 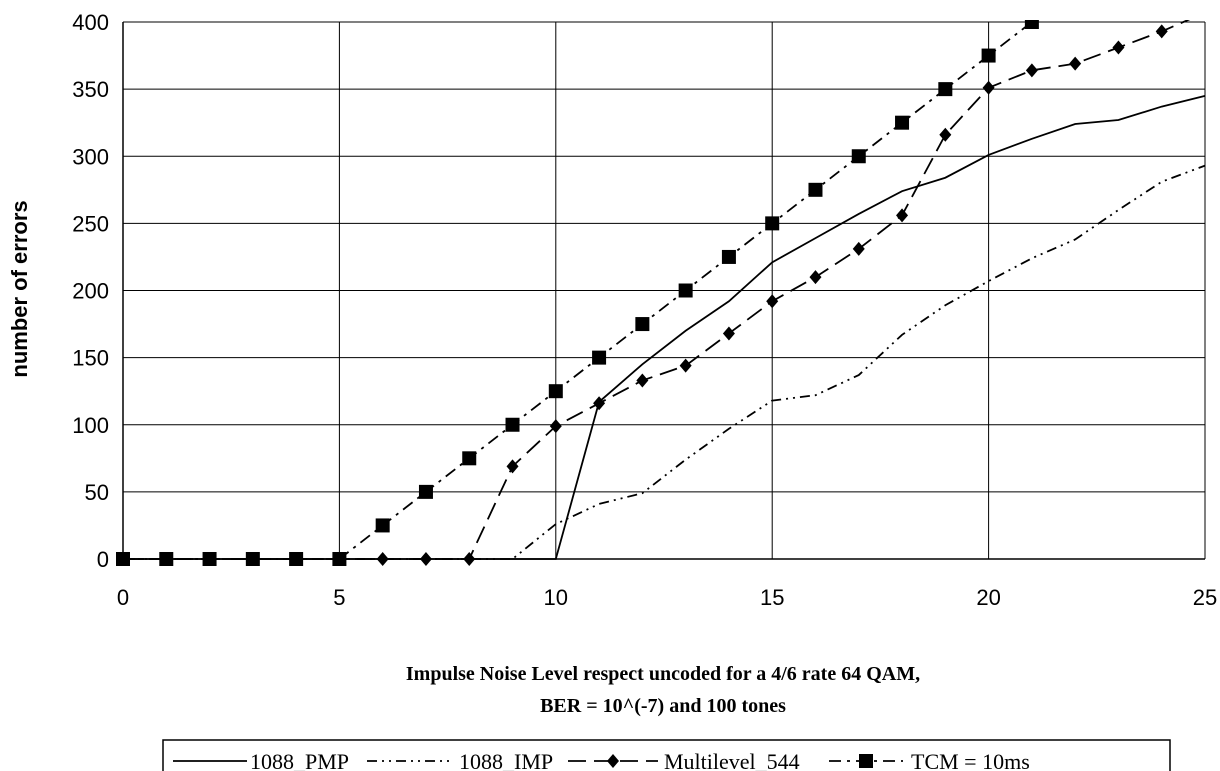 I want to click on x-axis-label-line2: BER = 10^(-7) and 100 tones, so click(x=663, y=706).